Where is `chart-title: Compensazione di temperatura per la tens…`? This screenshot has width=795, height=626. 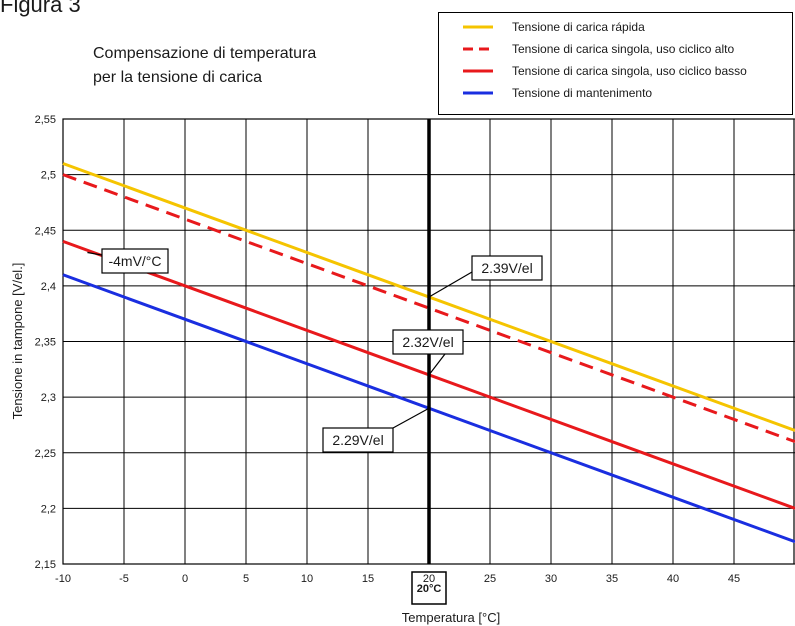
chart-title: Compensazione di temperatura per la tens… is located at coordinates (204, 66).